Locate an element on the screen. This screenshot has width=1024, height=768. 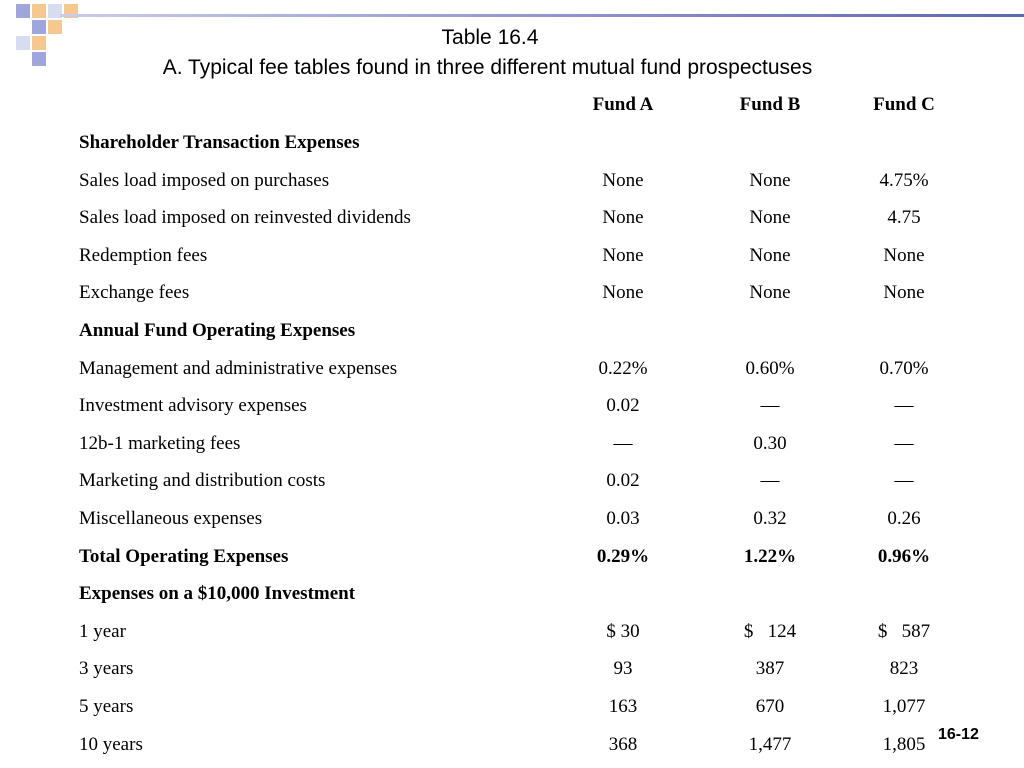
row-label: 5 years is located at coordinates (106, 706).